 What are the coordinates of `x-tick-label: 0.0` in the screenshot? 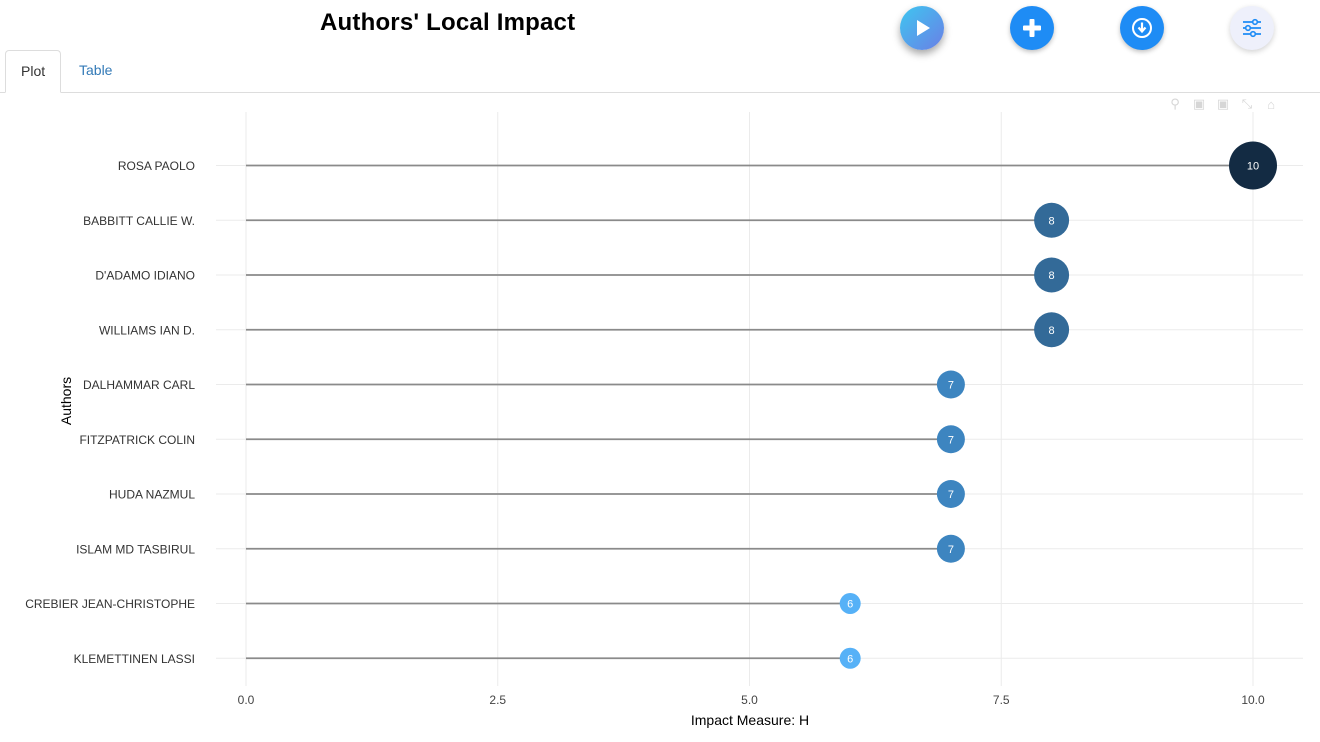 It's located at (246, 700).